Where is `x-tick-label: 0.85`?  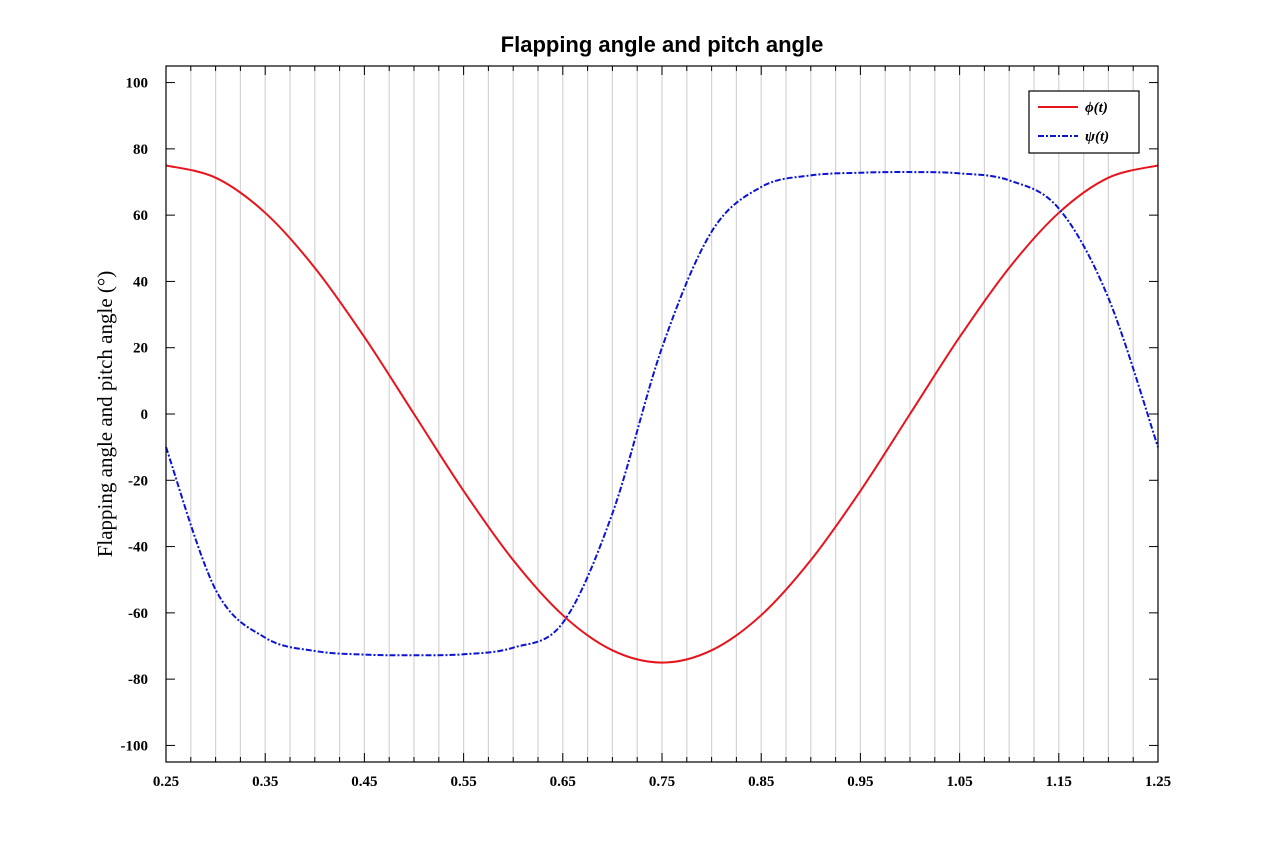
x-tick-label: 0.85 is located at coordinates (761, 782).